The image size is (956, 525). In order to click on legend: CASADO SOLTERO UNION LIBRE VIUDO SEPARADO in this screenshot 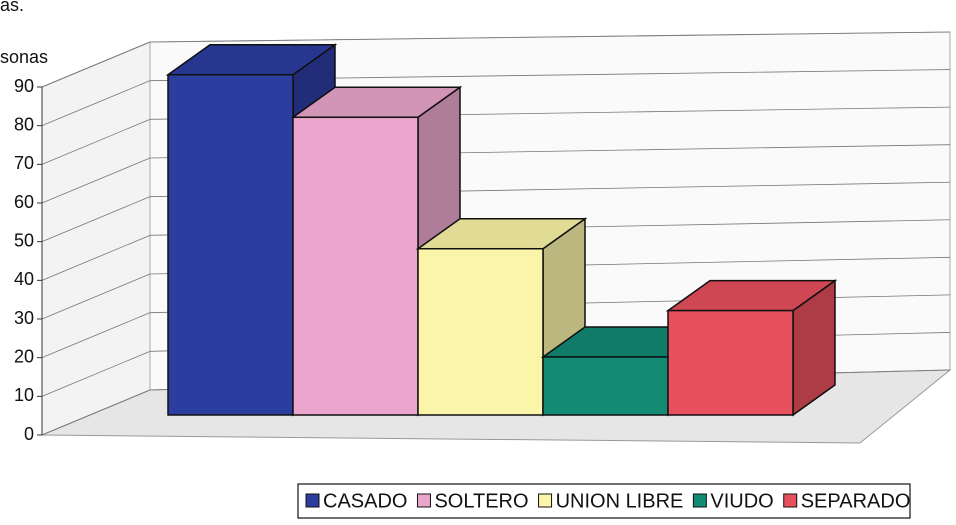, I will do `click(604, 501)`.